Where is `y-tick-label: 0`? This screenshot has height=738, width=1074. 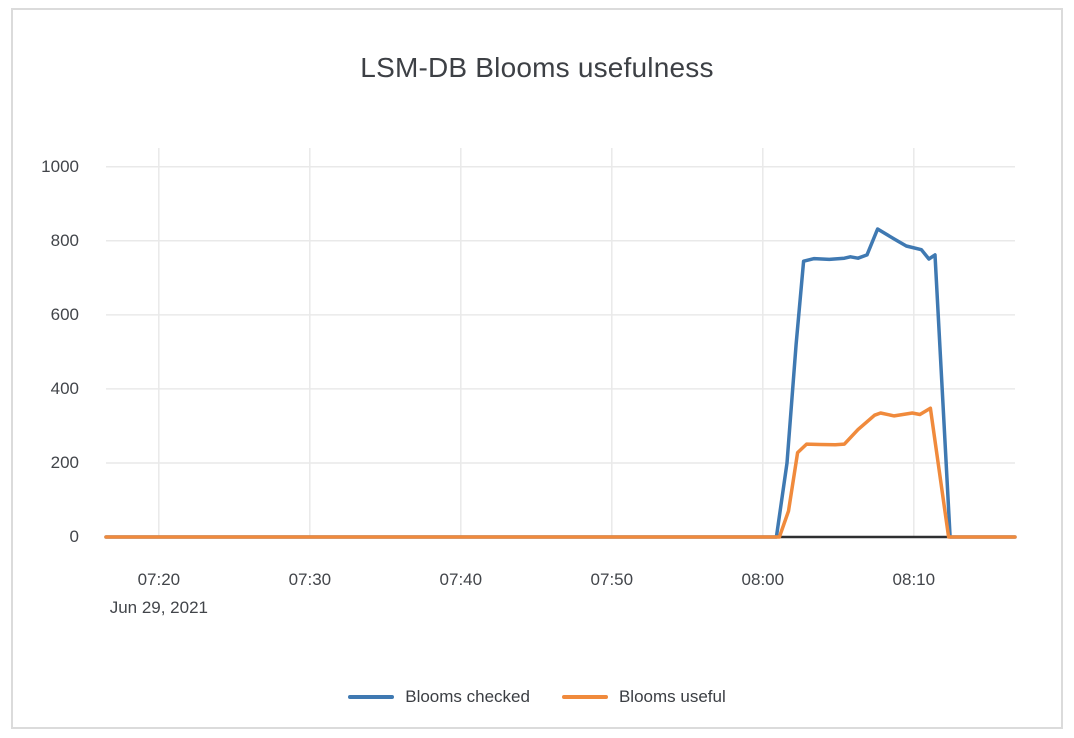
y-tick-label: 0 is located at coordinates (74, 536).